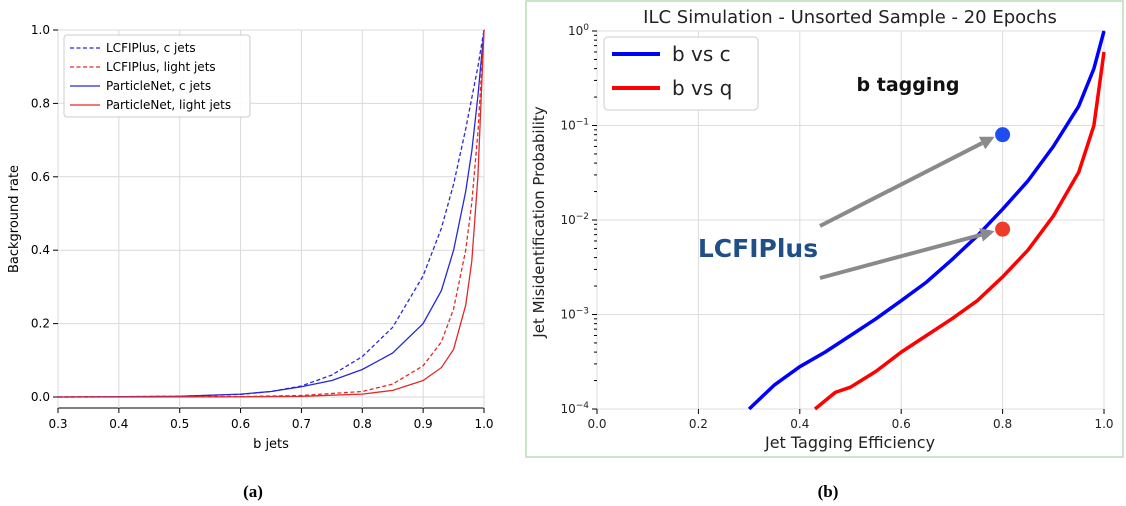  What do you see at coordinates (179, 424) in the screenshot?
I see `panel-a-xtick-label: 0.5` at bounding box center [179, 424].